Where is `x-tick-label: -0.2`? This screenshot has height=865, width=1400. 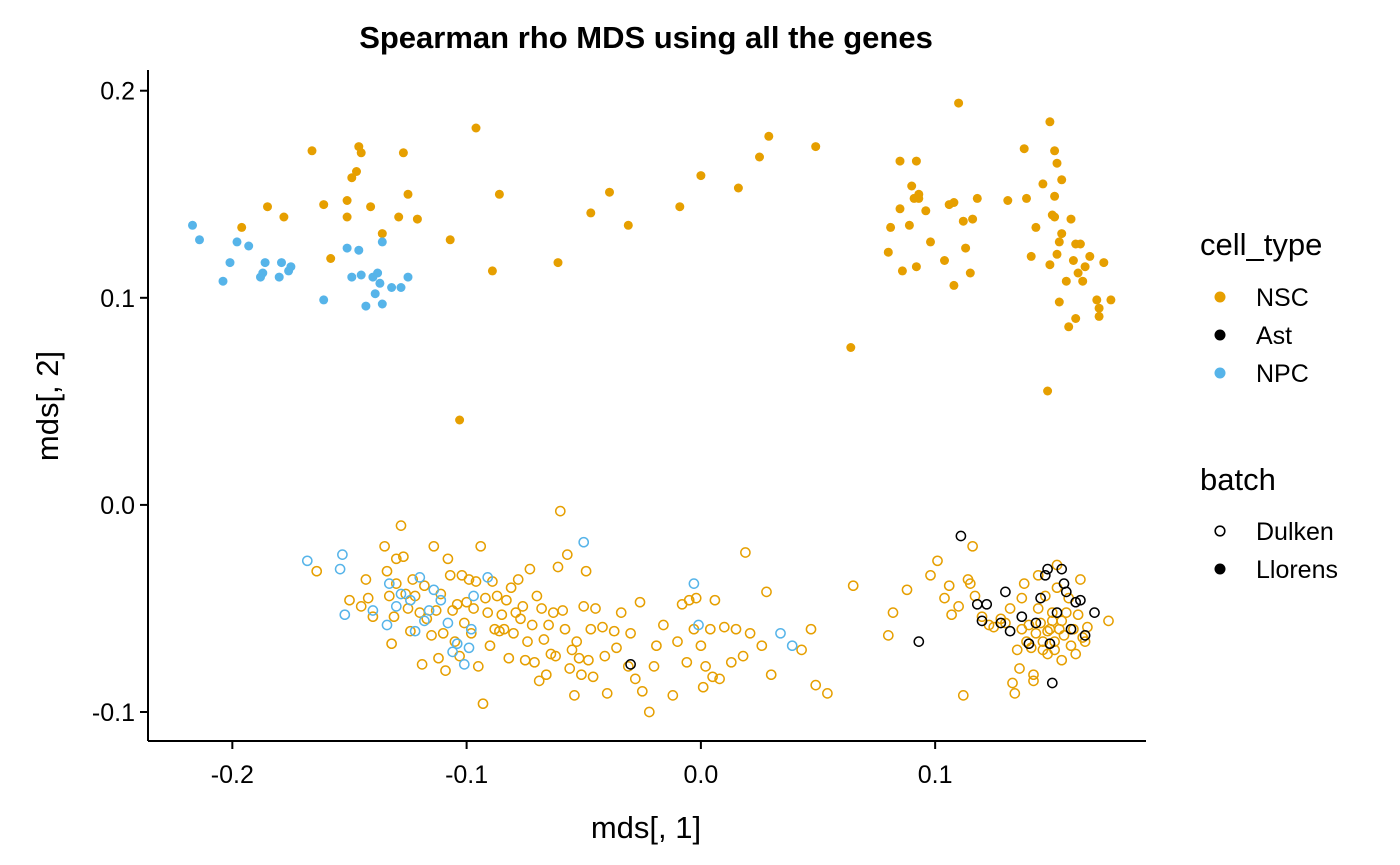 x-tick-label: -0.2 is located at coordinates (232, 775).